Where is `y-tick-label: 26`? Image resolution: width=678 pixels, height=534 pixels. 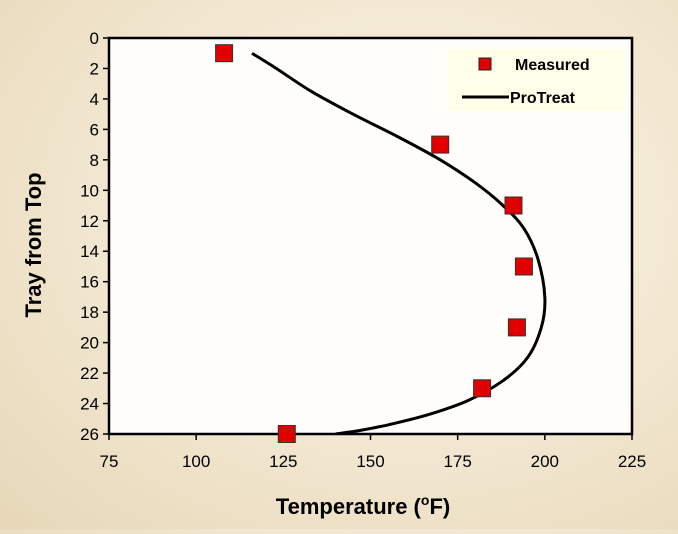
y-tick-label: 26 is located at coordinates (89, 434).